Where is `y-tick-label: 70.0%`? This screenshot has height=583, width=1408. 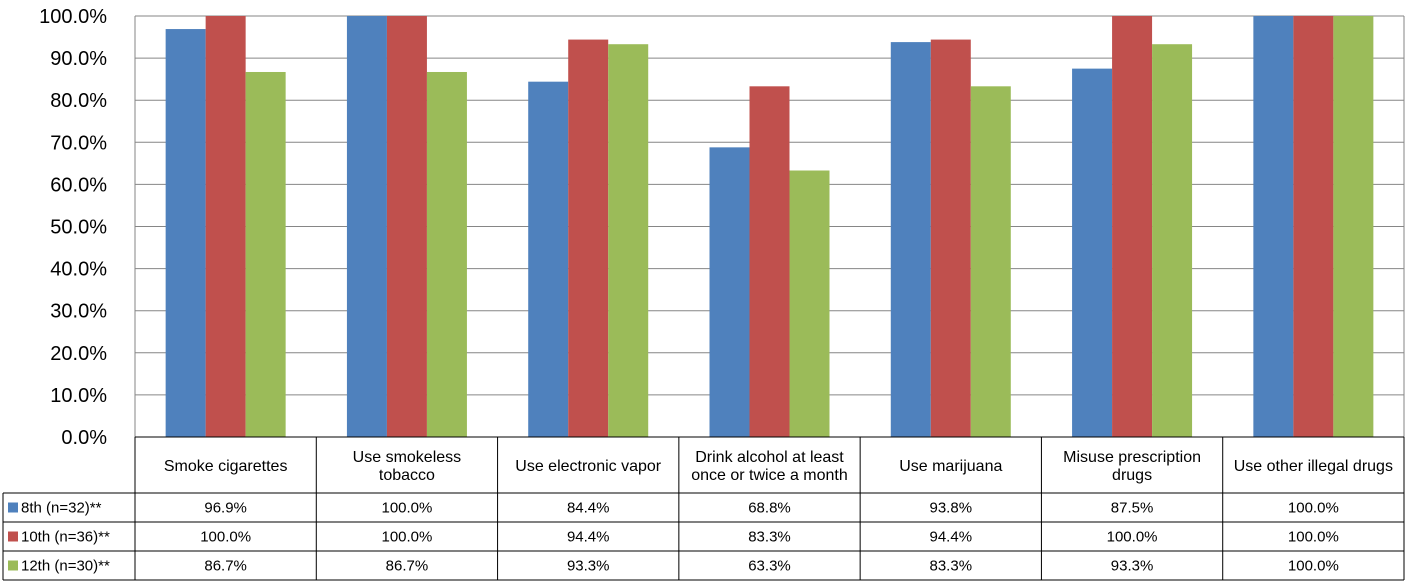 y-tick-label: 70.0% is located at coordinates (78, 143).